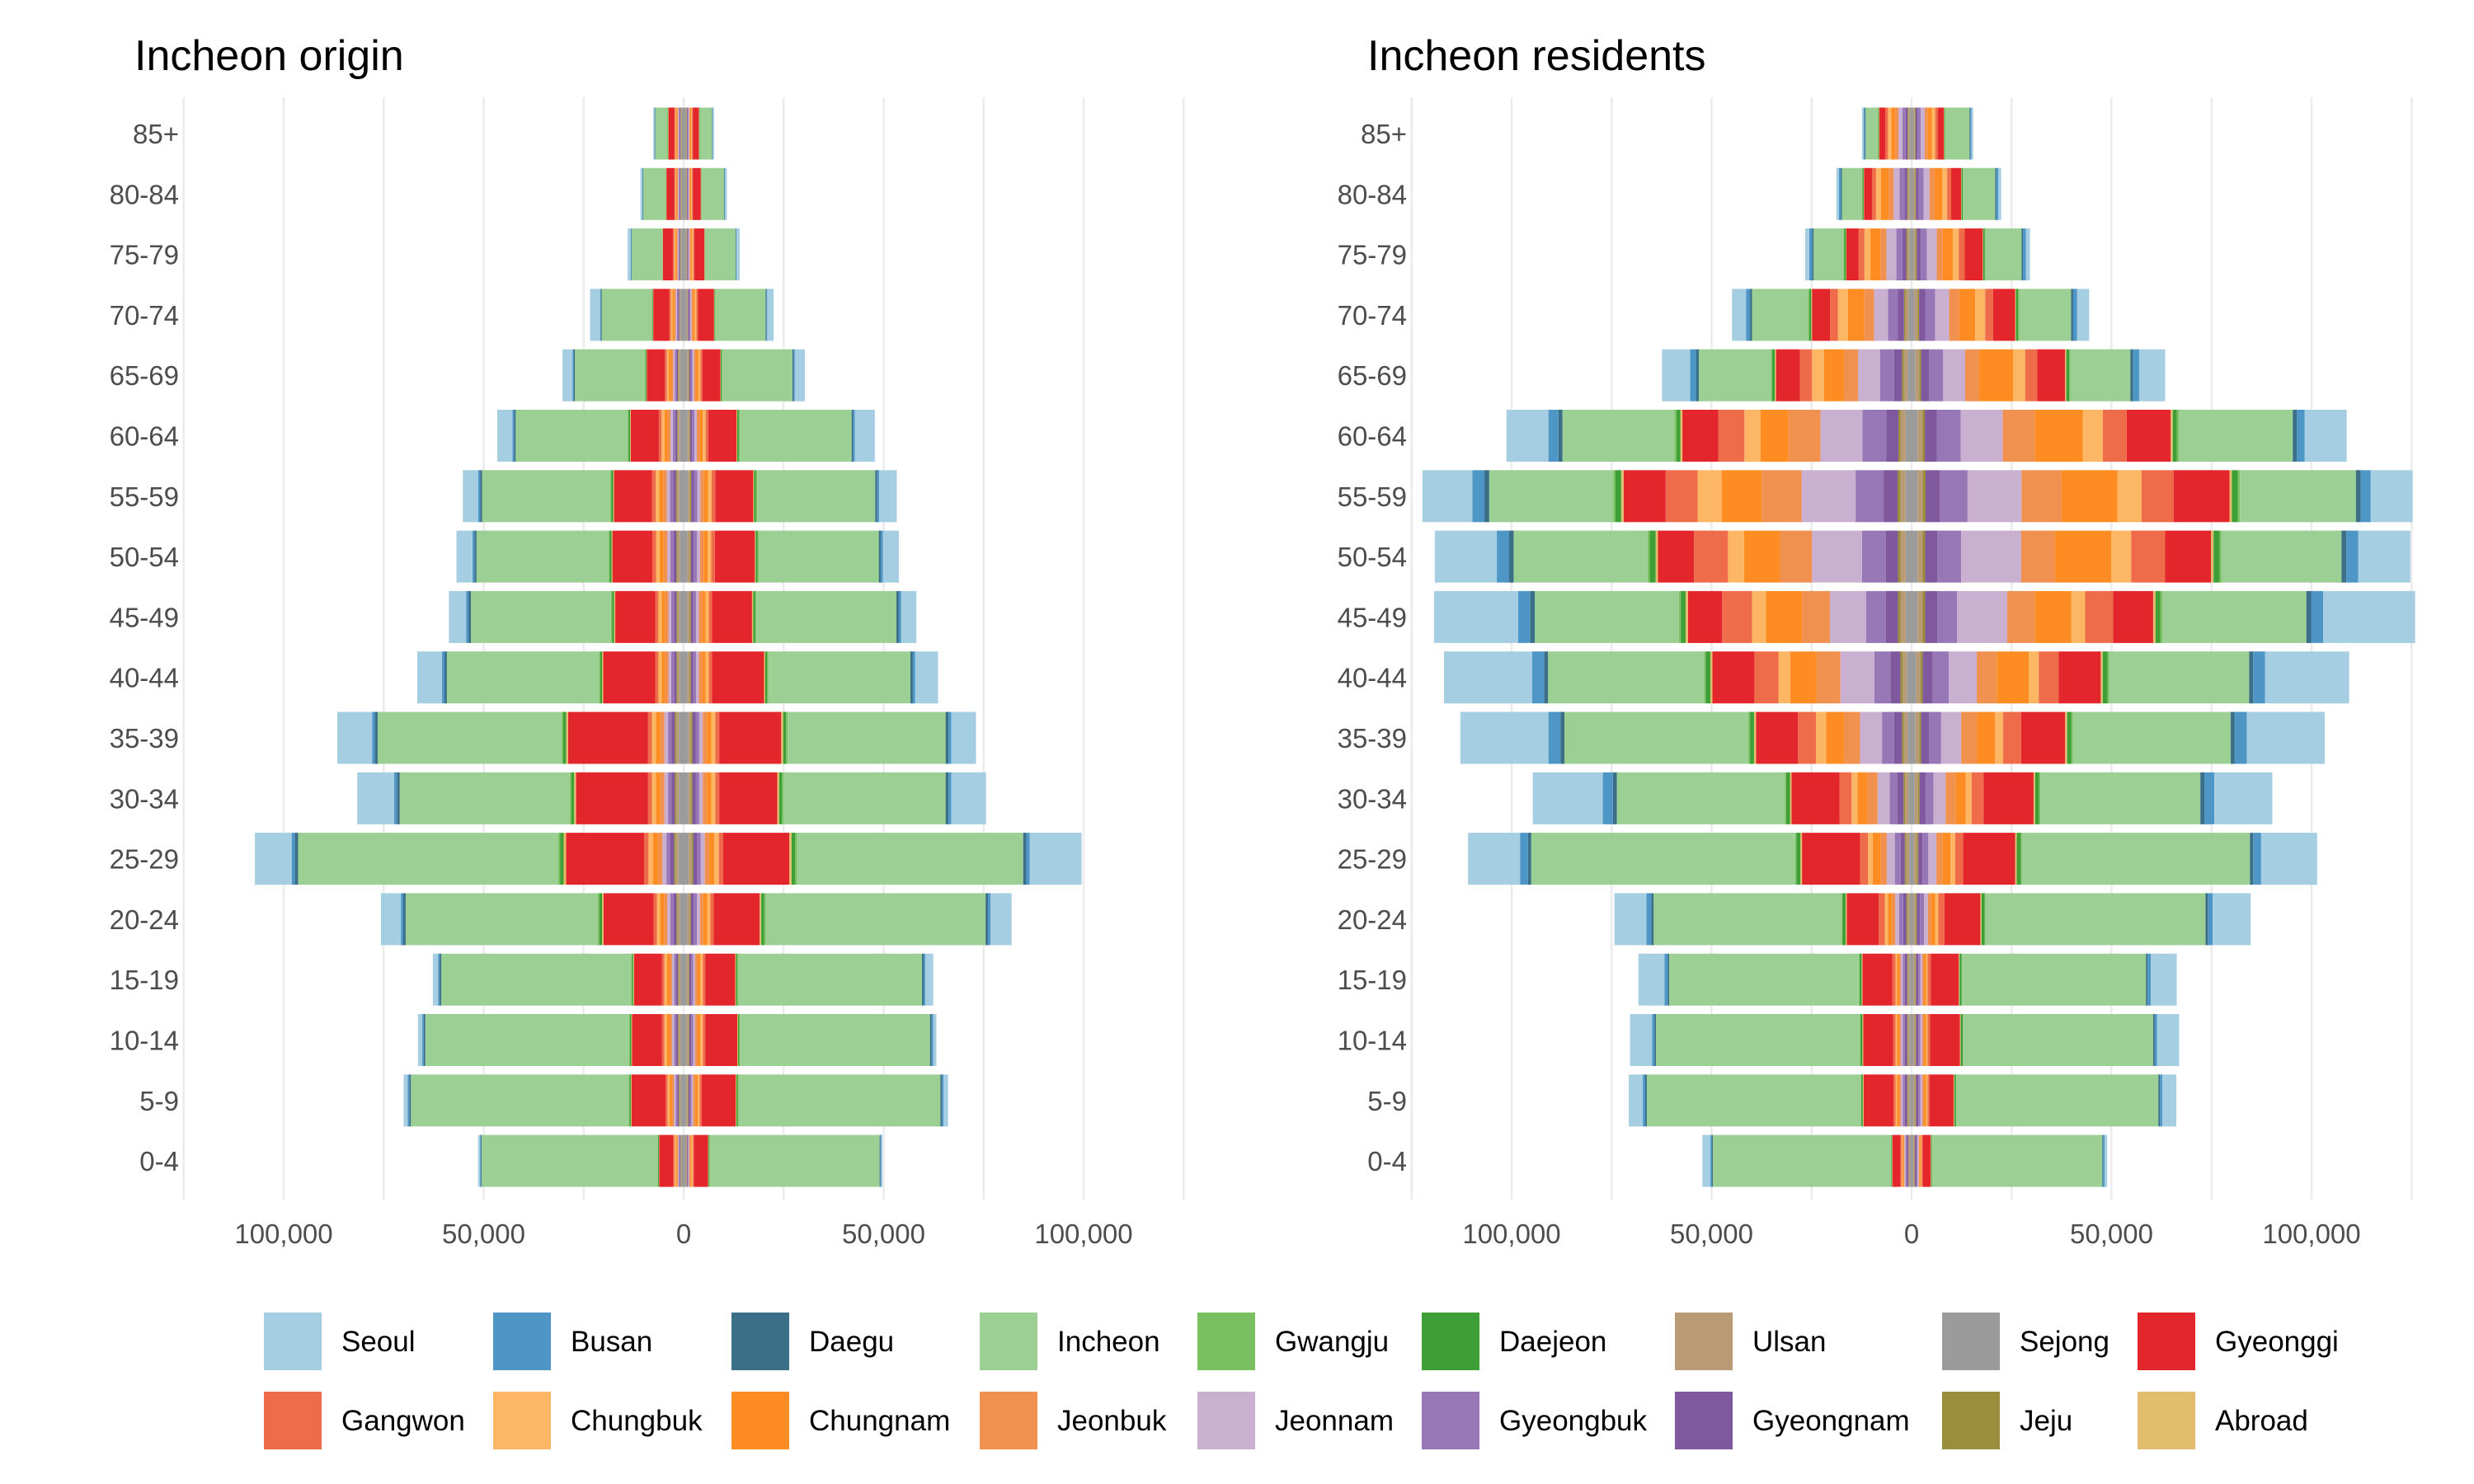  Describe the element at coordinates (1971, 133) in the screenshot. I see `bar-right-85-busan` at that location.